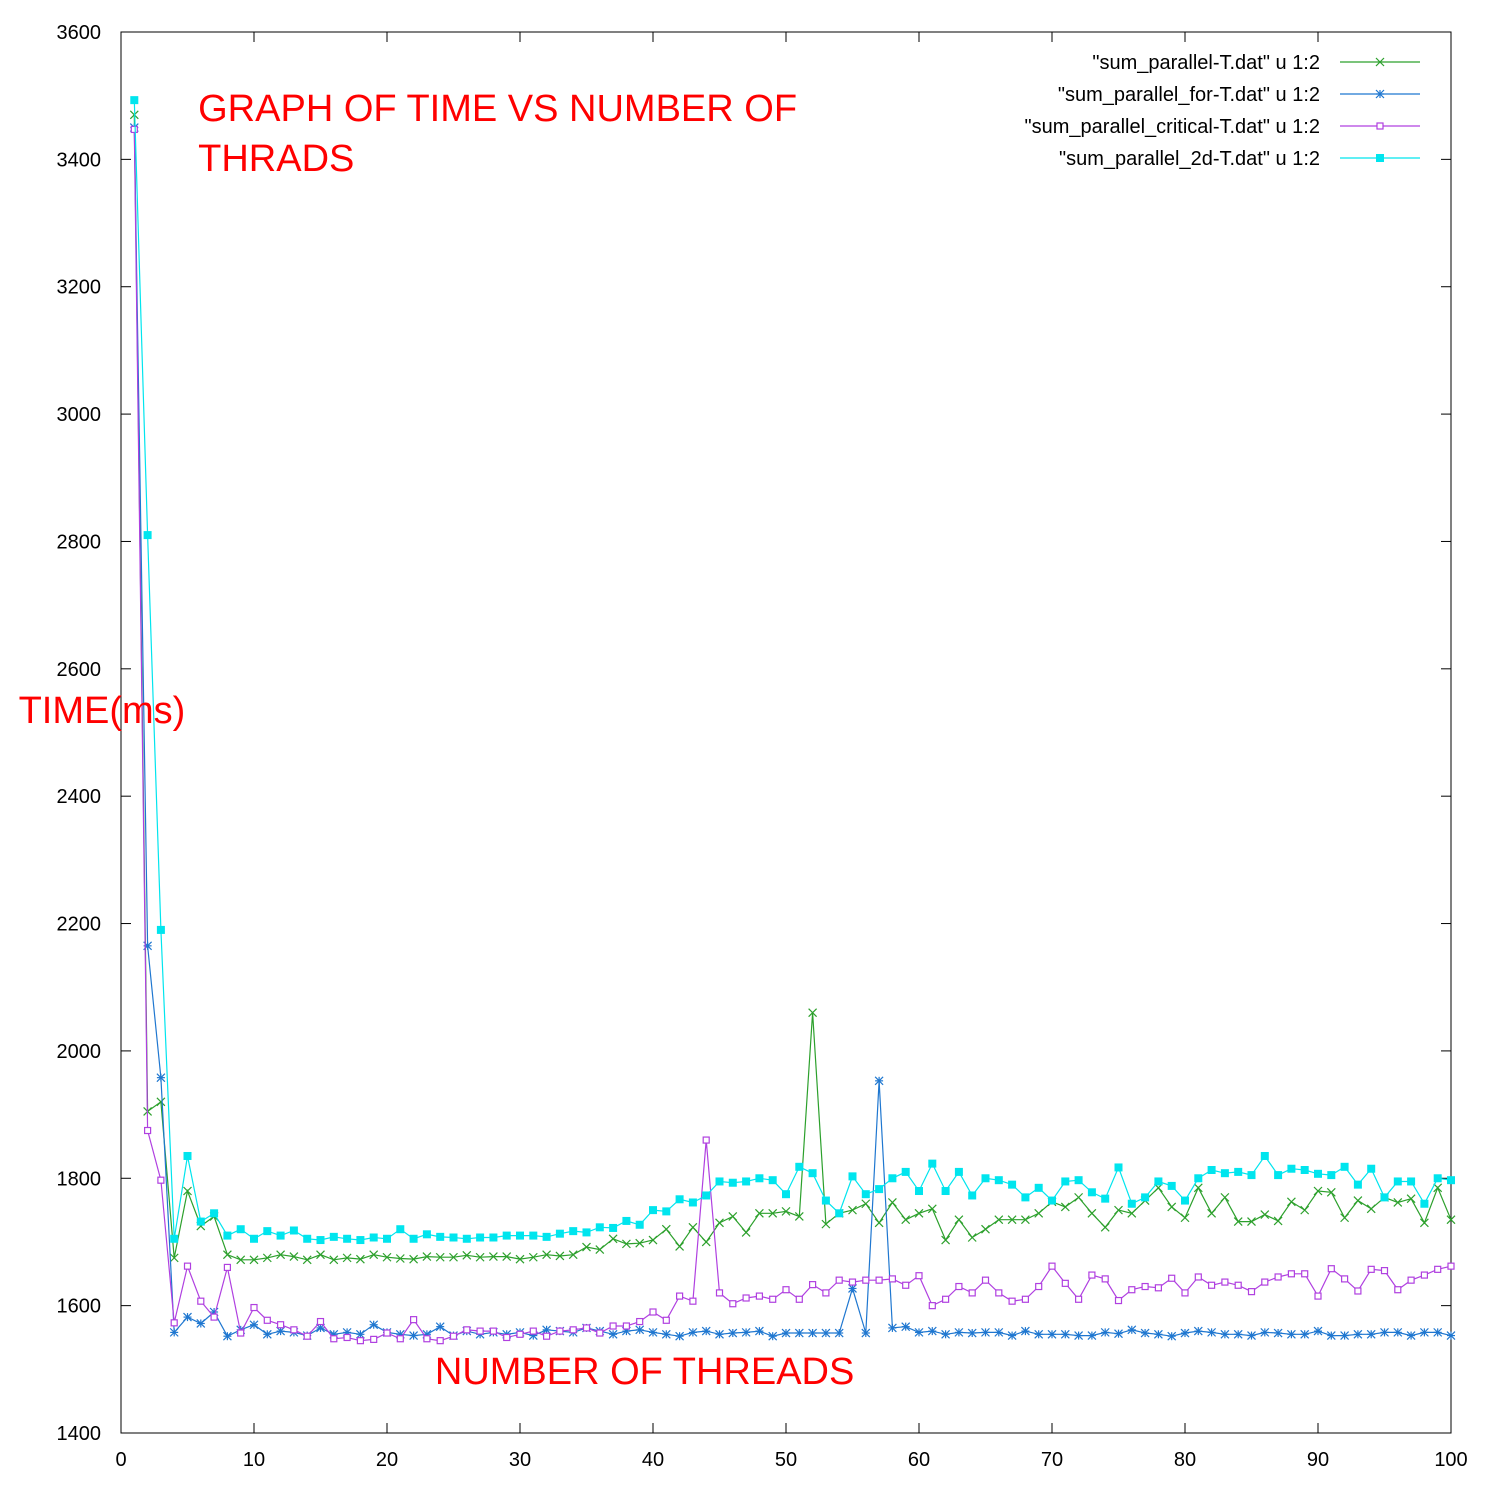  I want to click on y-tick-label: 1600, so click(79, 1307).